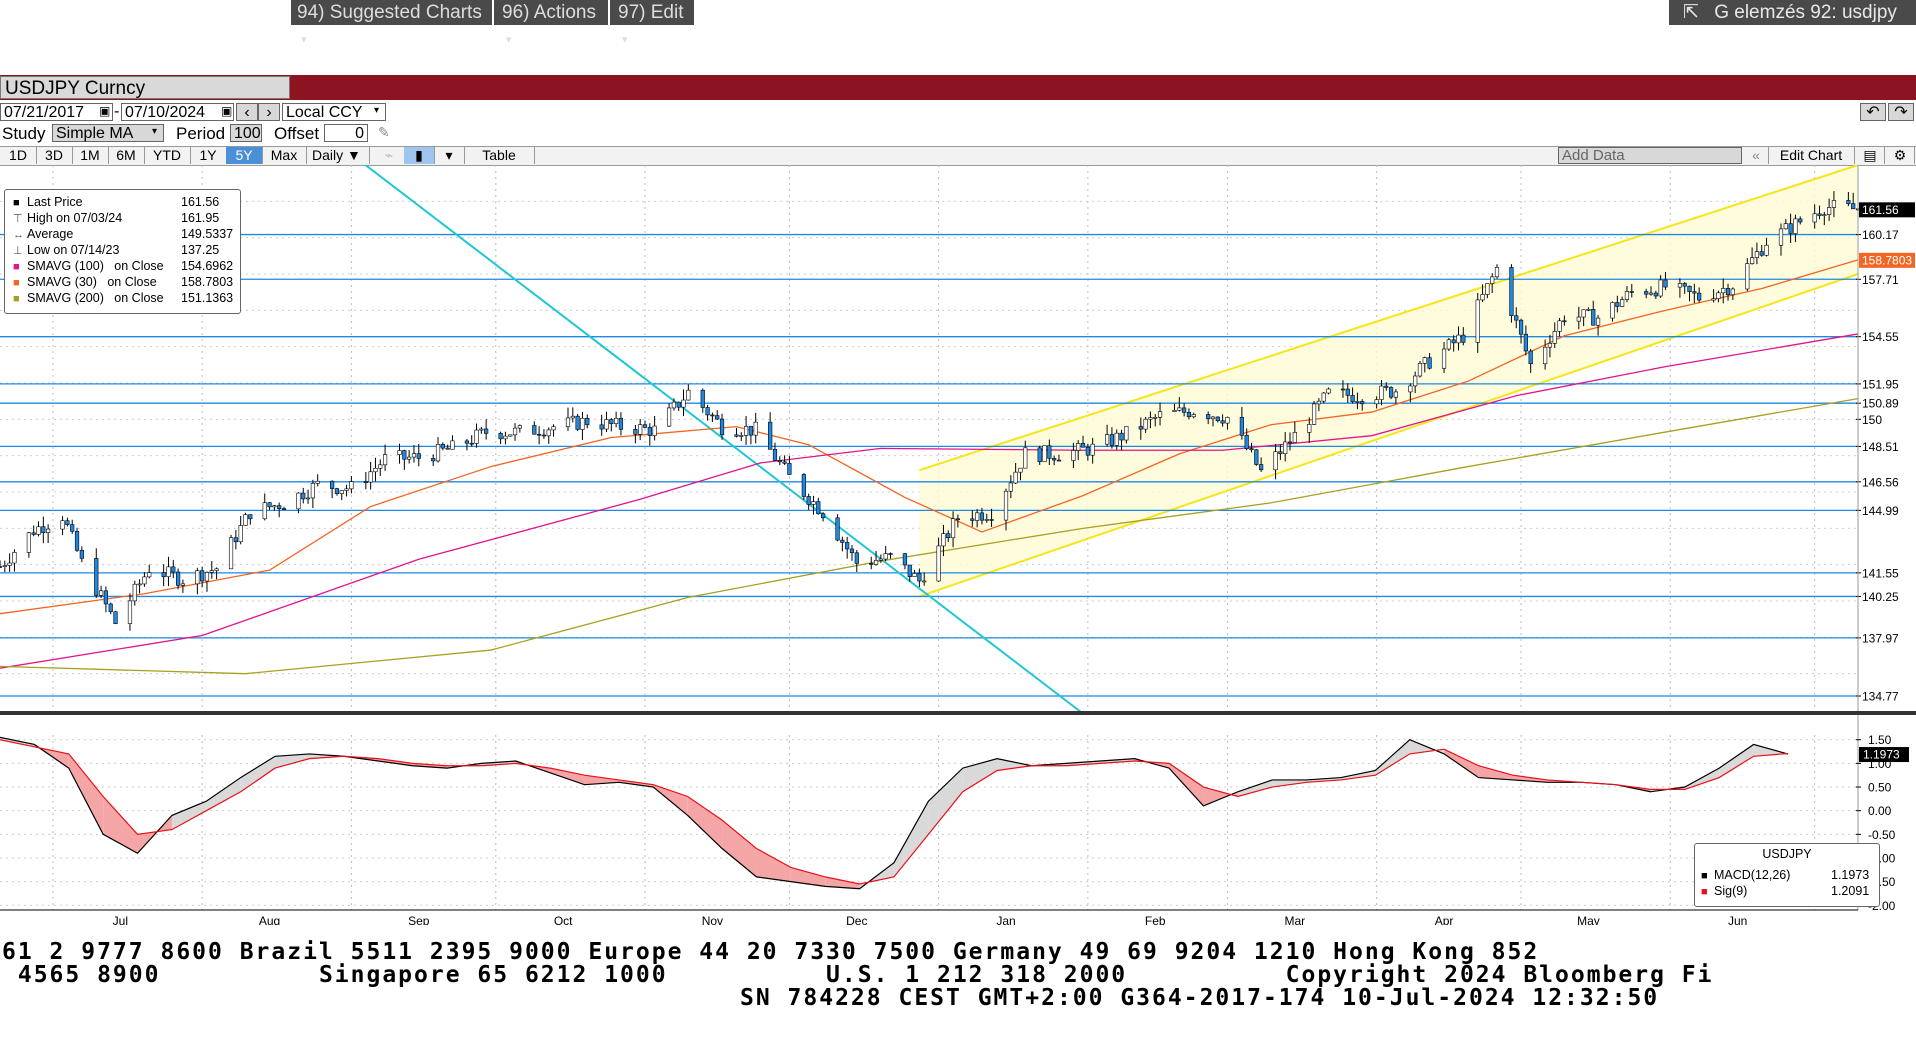  Describe the element at coordinates (419, 155) in the screenshot. I see `candle-chart-icon: ▮` at that location.